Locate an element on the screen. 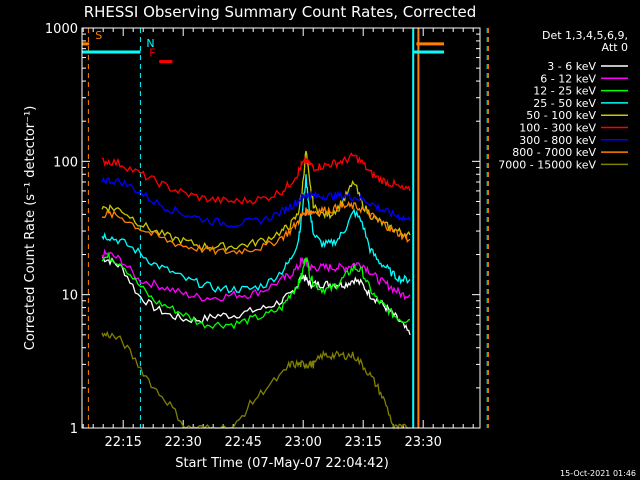  y-tick-label: 10 is located at coordinates (69, 296).